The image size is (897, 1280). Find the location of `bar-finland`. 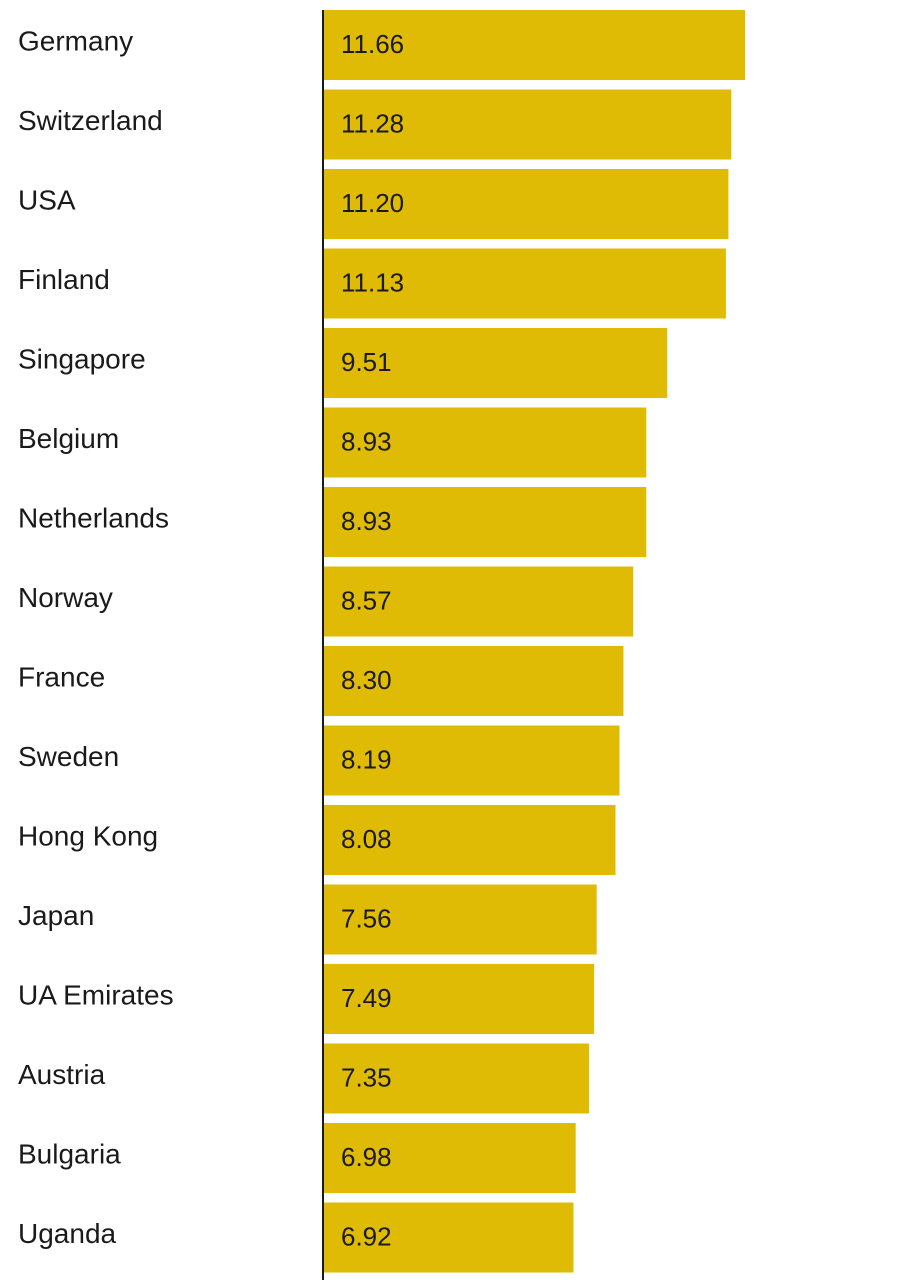

bar-finland is located at coordinates (524, 283).